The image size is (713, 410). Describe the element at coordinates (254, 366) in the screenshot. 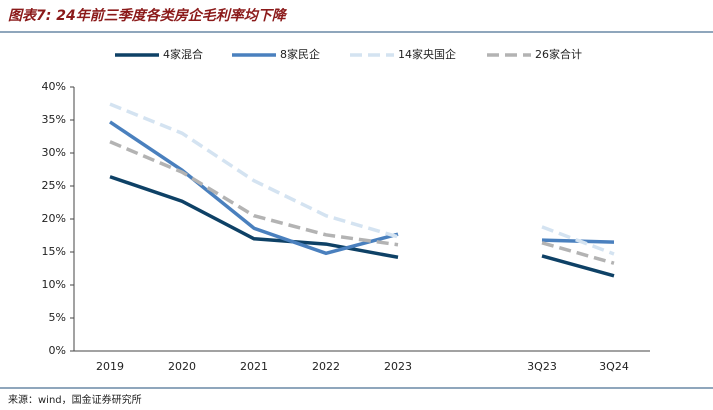

I see `x-tick-label: 2021` at that location.